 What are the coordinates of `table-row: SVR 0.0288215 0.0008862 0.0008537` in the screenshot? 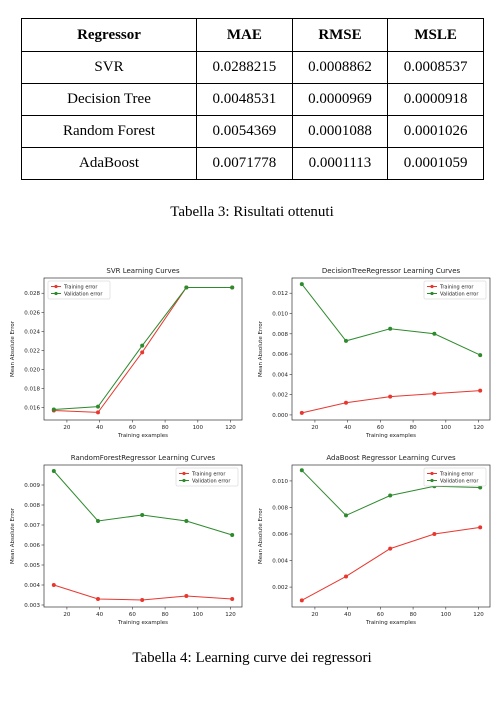 It's located at (252, 67).